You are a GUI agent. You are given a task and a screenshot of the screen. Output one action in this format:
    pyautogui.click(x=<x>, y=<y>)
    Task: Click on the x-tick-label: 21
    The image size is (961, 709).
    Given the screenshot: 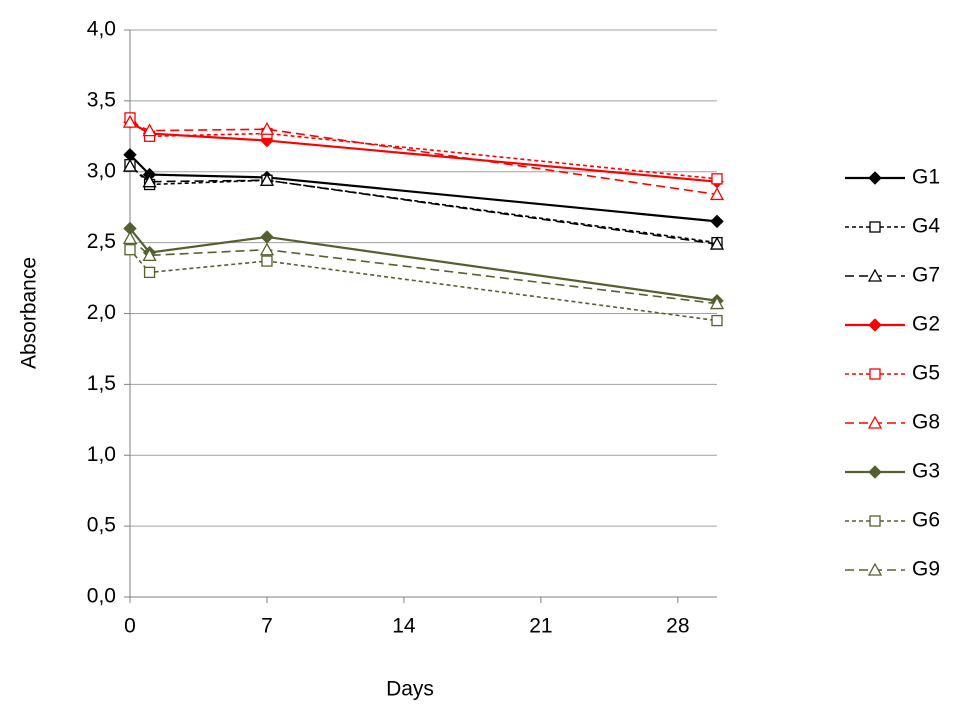 What is the action you would take?
    pyautogui.click(x=540, y=626)
    